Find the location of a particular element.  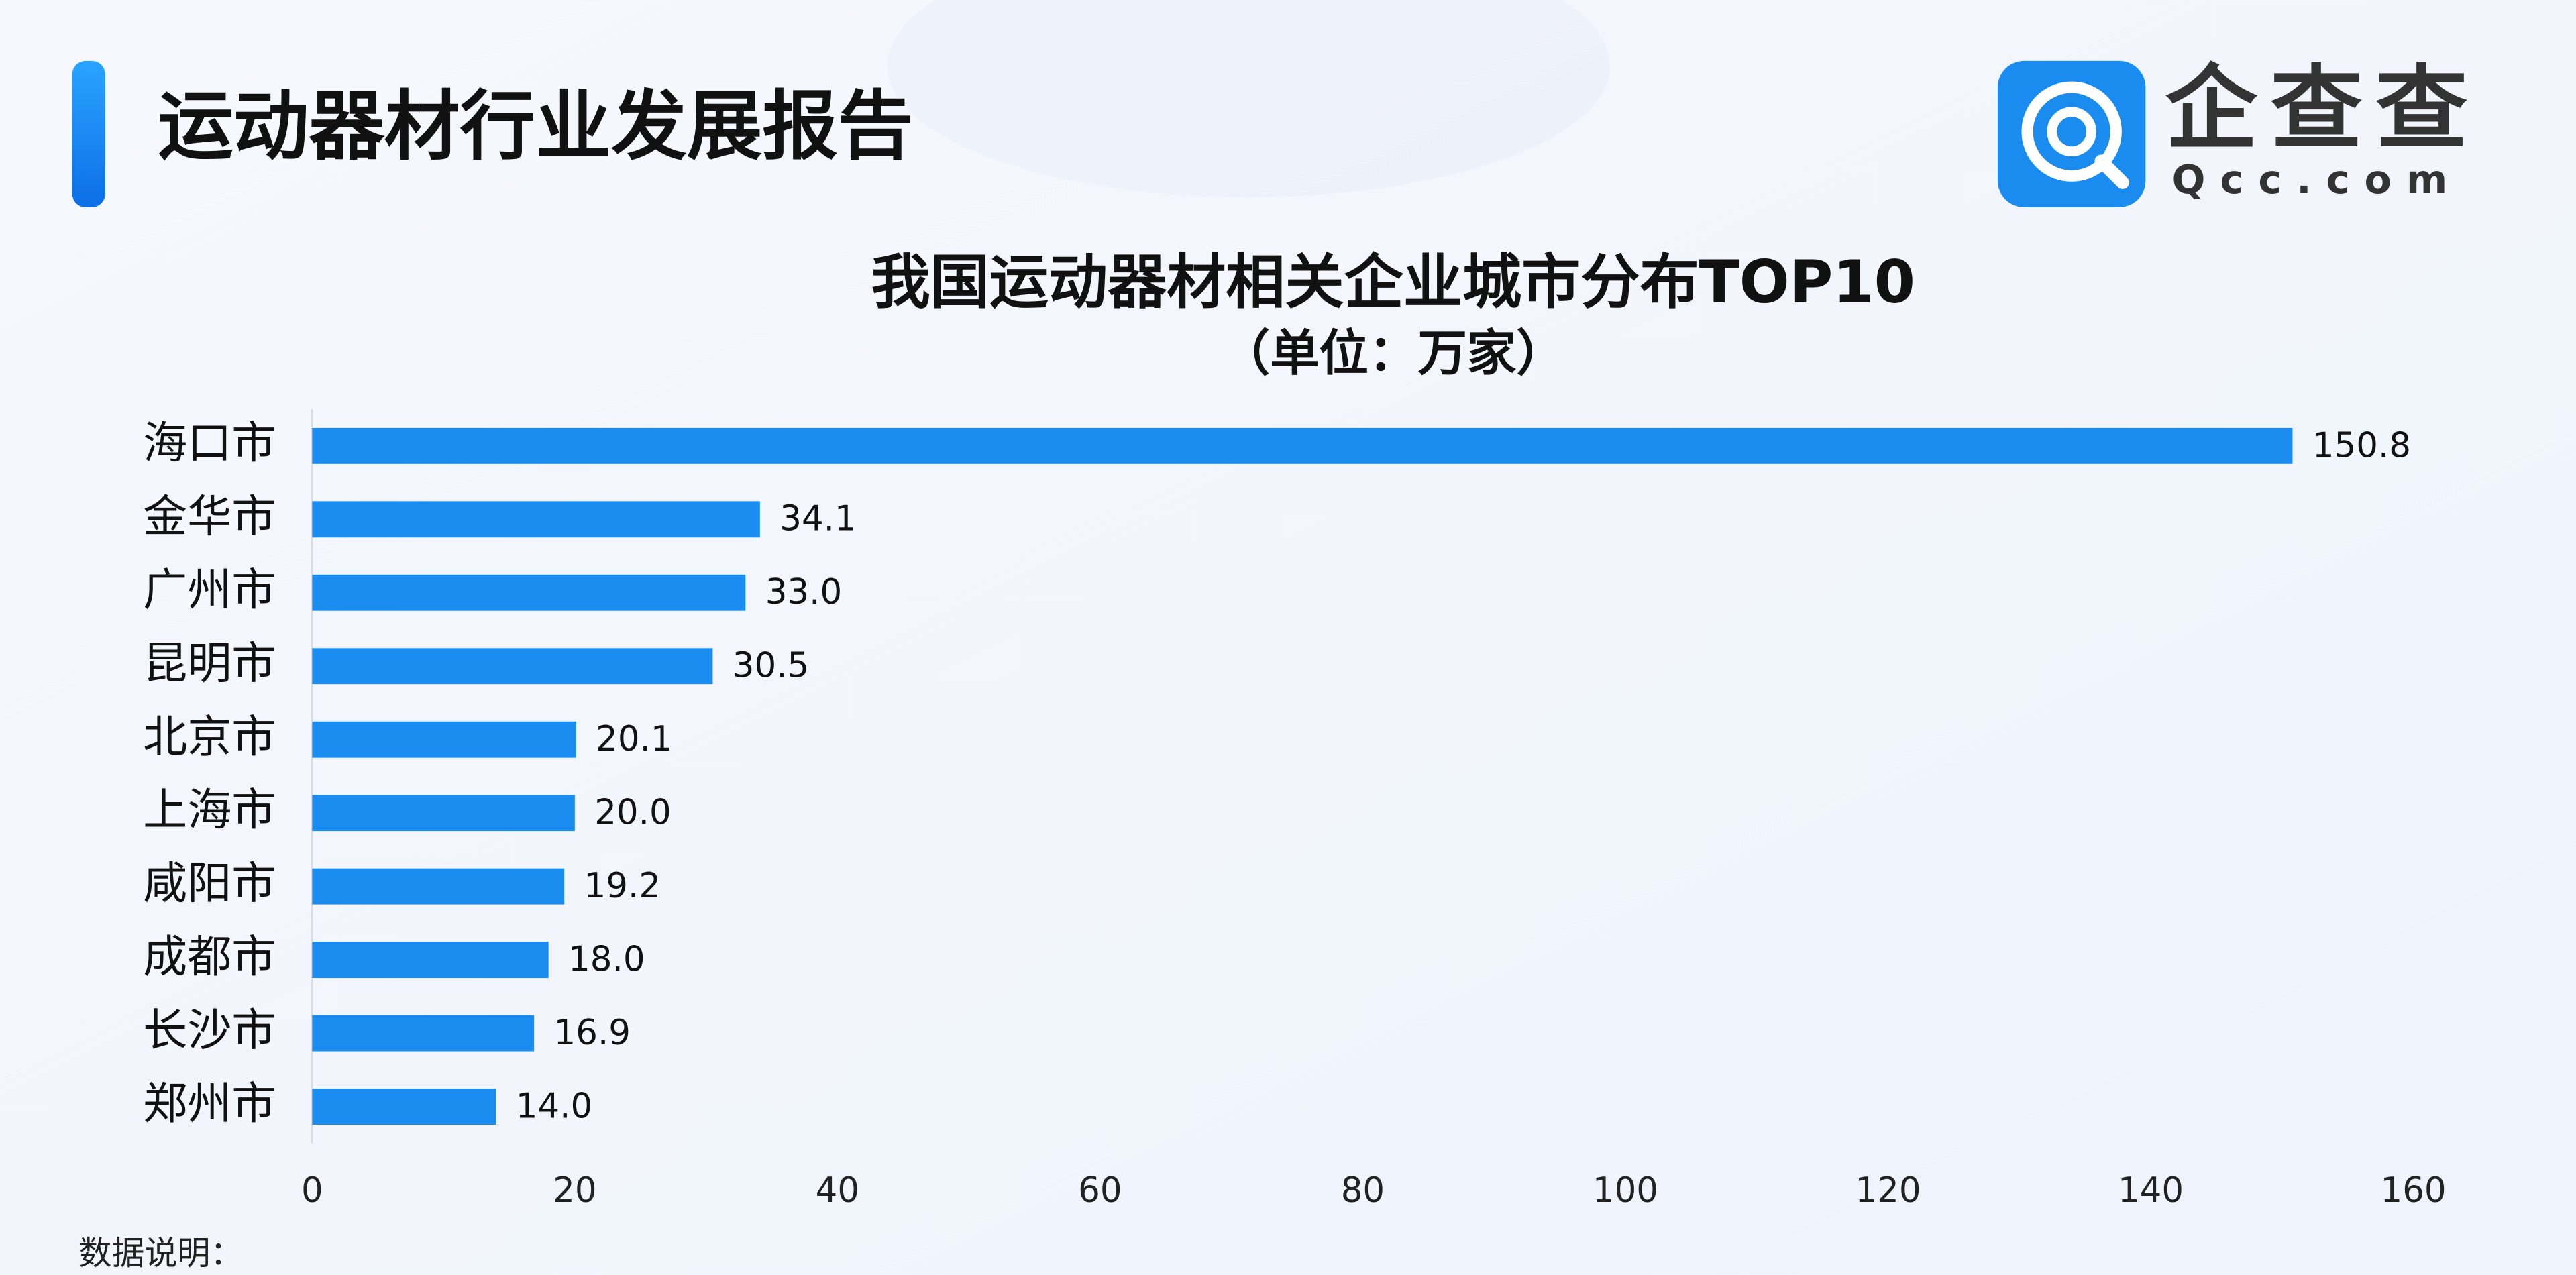

y-tick-label: 北京市 is located at coordinates (209, 737).